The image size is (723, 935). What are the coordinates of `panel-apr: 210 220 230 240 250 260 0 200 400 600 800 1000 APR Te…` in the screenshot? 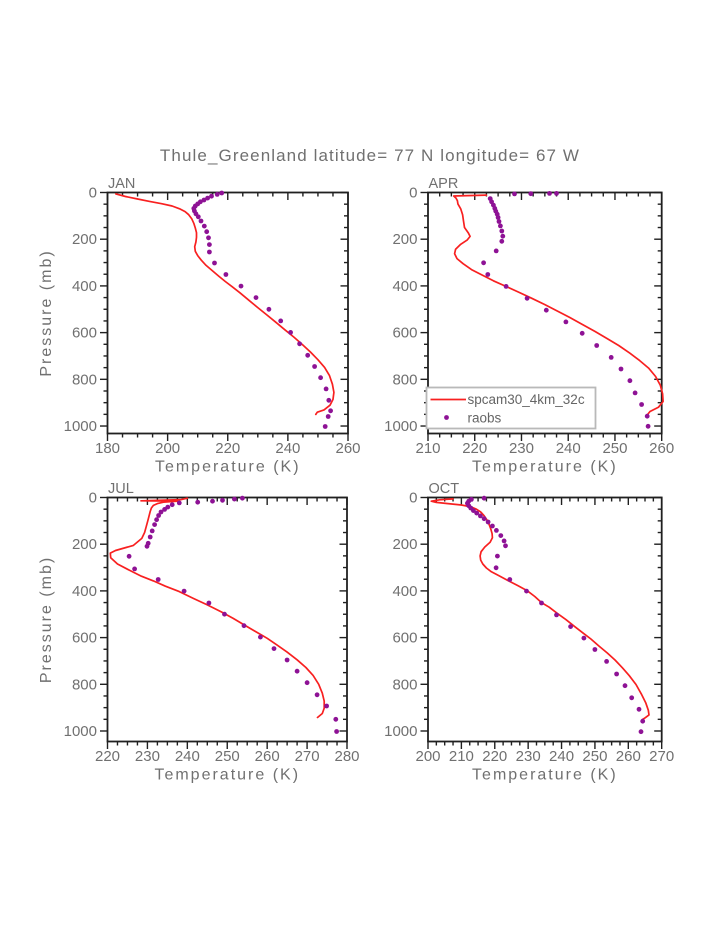 It's located at (529, 326).